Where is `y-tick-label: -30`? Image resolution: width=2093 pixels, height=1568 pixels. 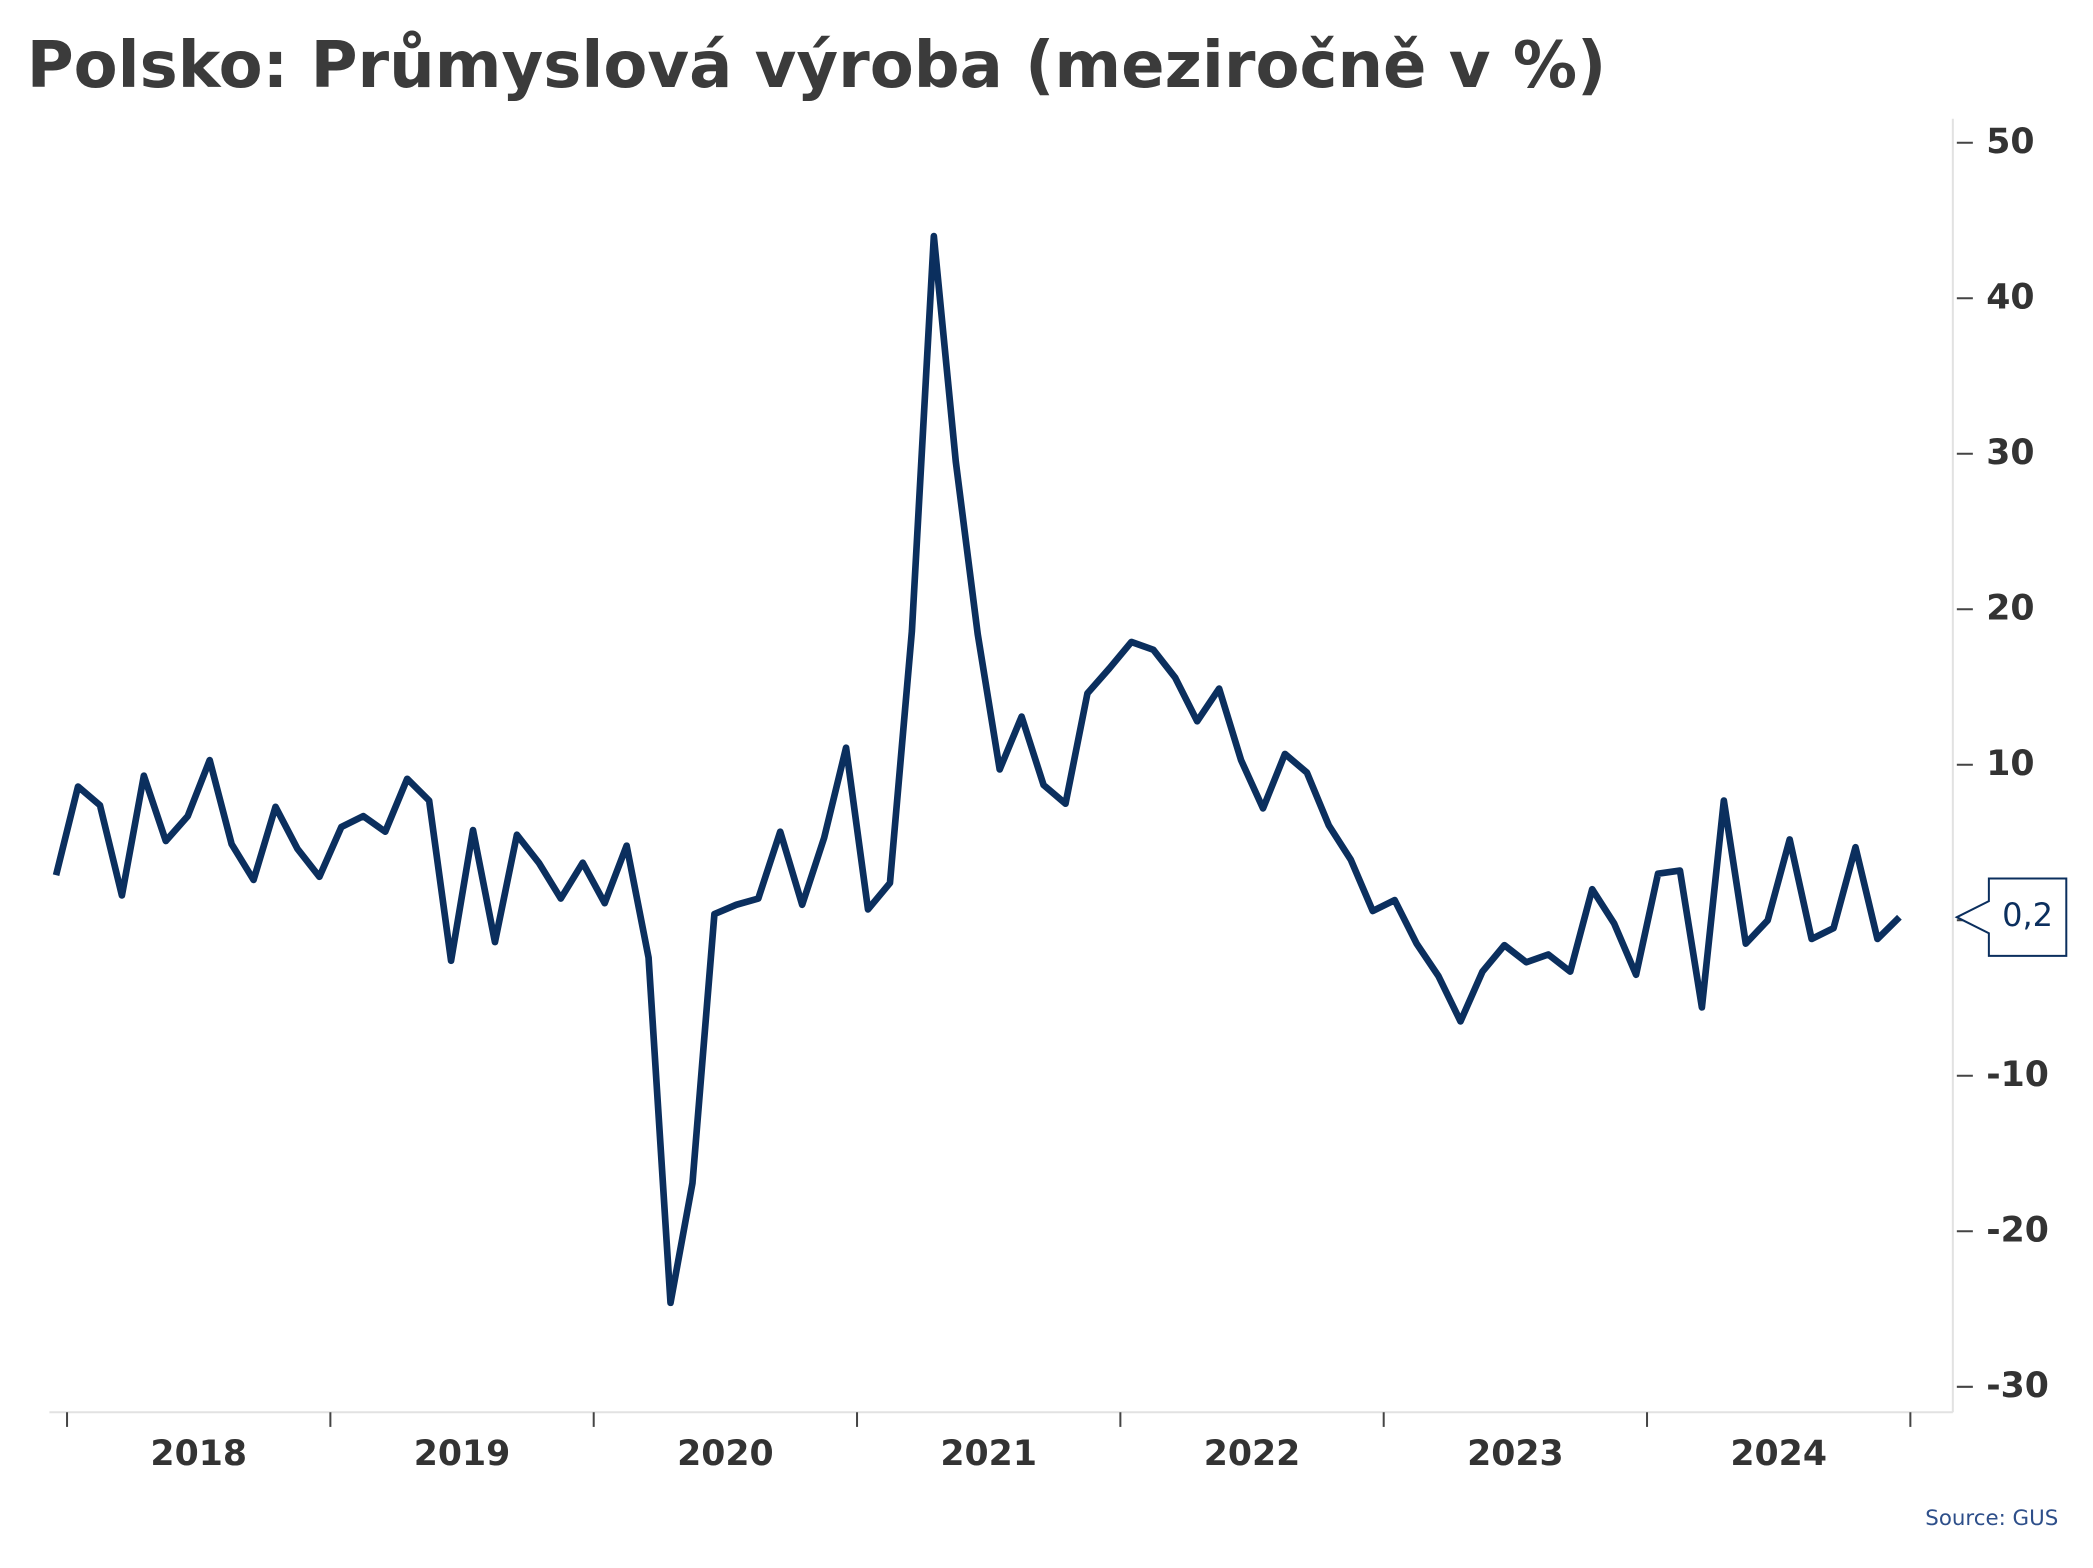 y-tick-label: -30 is located at coordinates (2017, 1386).